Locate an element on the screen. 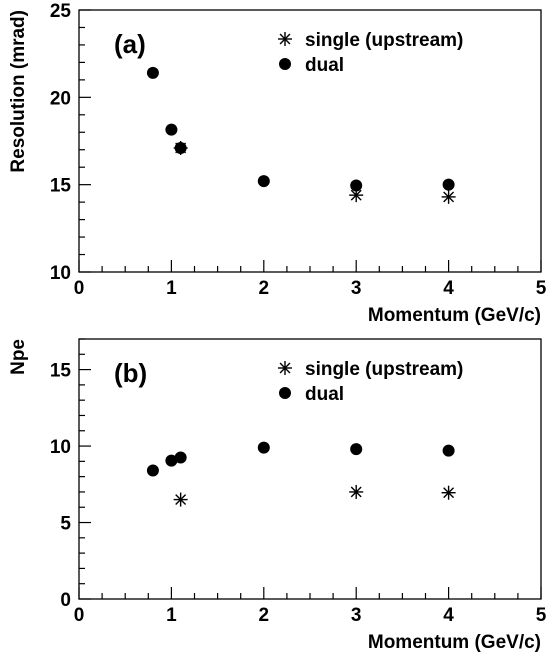 The width and height of the screenshot is (548, 665). panel-label: (b) is located at coordinates (130, 373).